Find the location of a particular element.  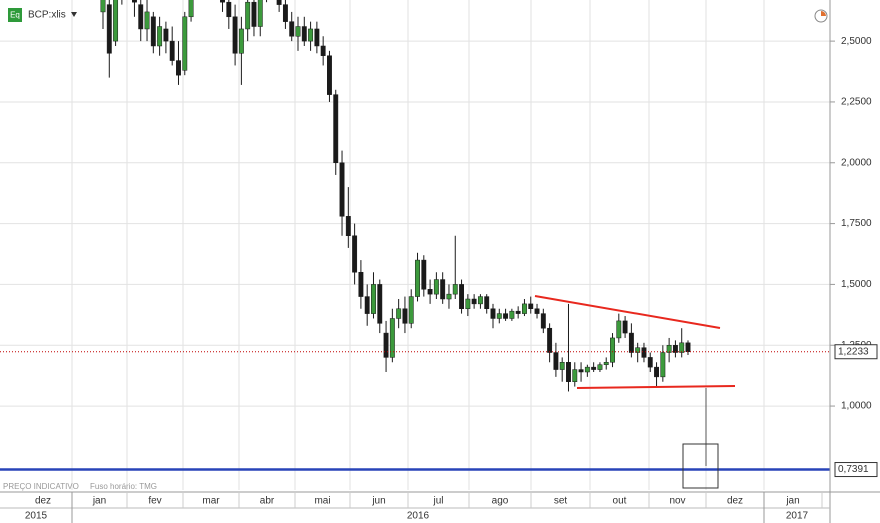

trend-line is located at coordinates (656, 387).